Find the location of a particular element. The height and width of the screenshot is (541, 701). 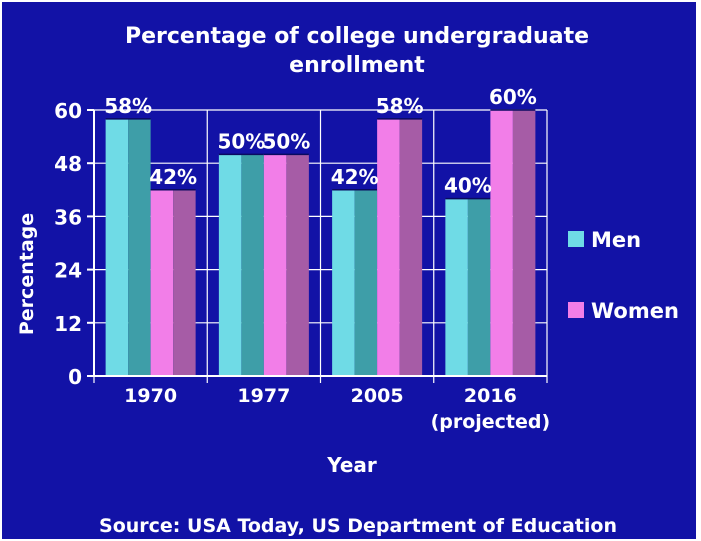

bar-men-2005 is located at coordinates (343, 282).